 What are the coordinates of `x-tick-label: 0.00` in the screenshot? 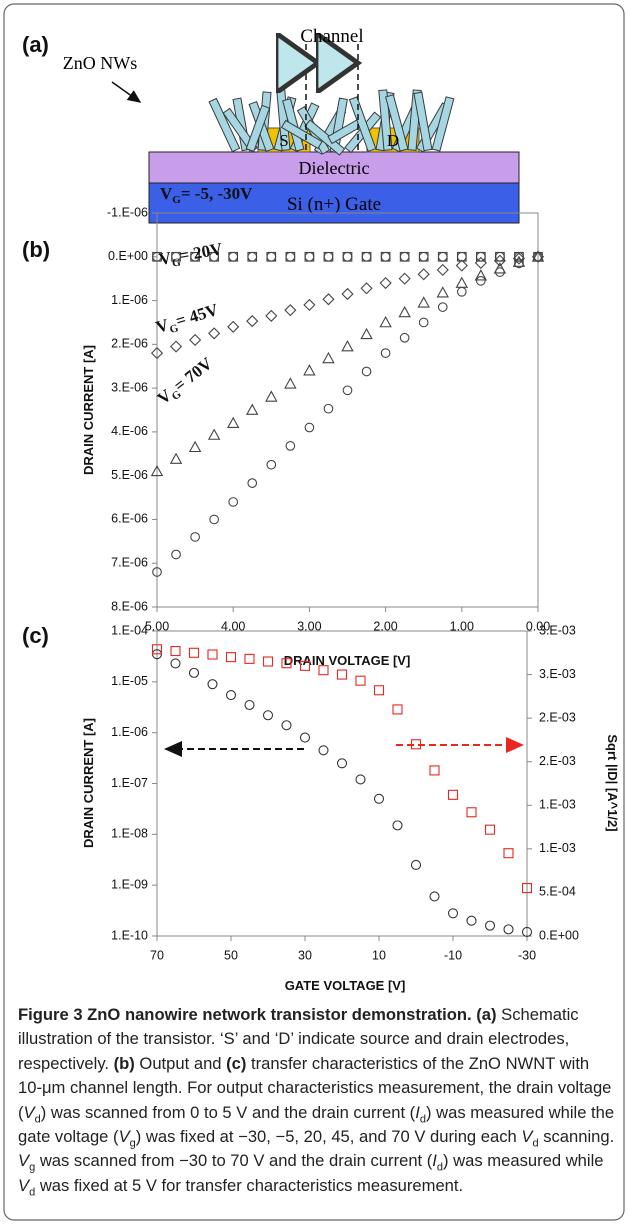 It's located at (538, 626).